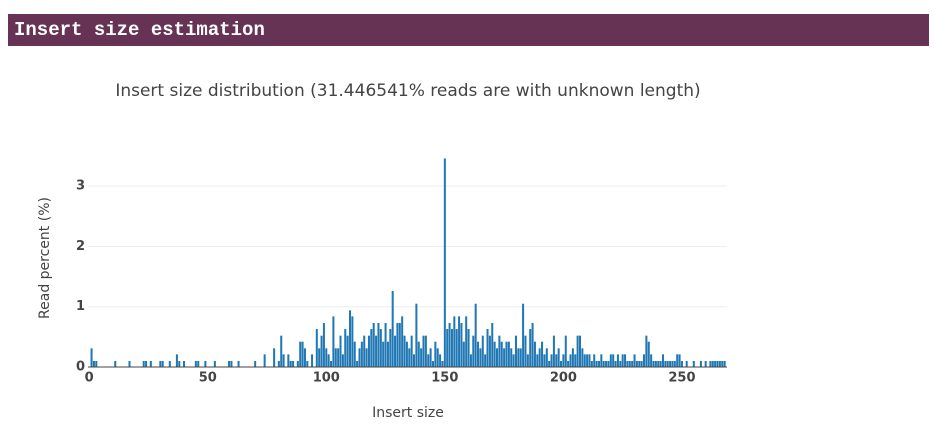  I want to click on x-tick-label: 250, so click(681, 378).